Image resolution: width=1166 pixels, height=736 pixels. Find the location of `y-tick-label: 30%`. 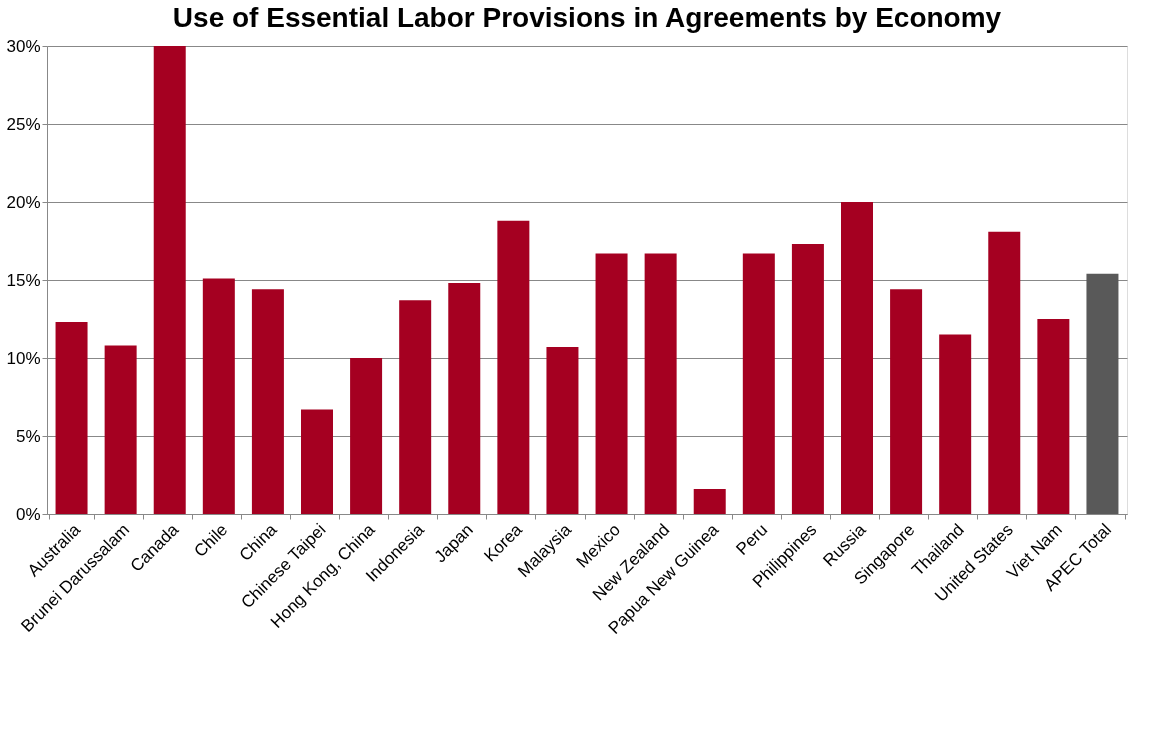

y-tick-label: 30% is located at coordinates (23, 46).